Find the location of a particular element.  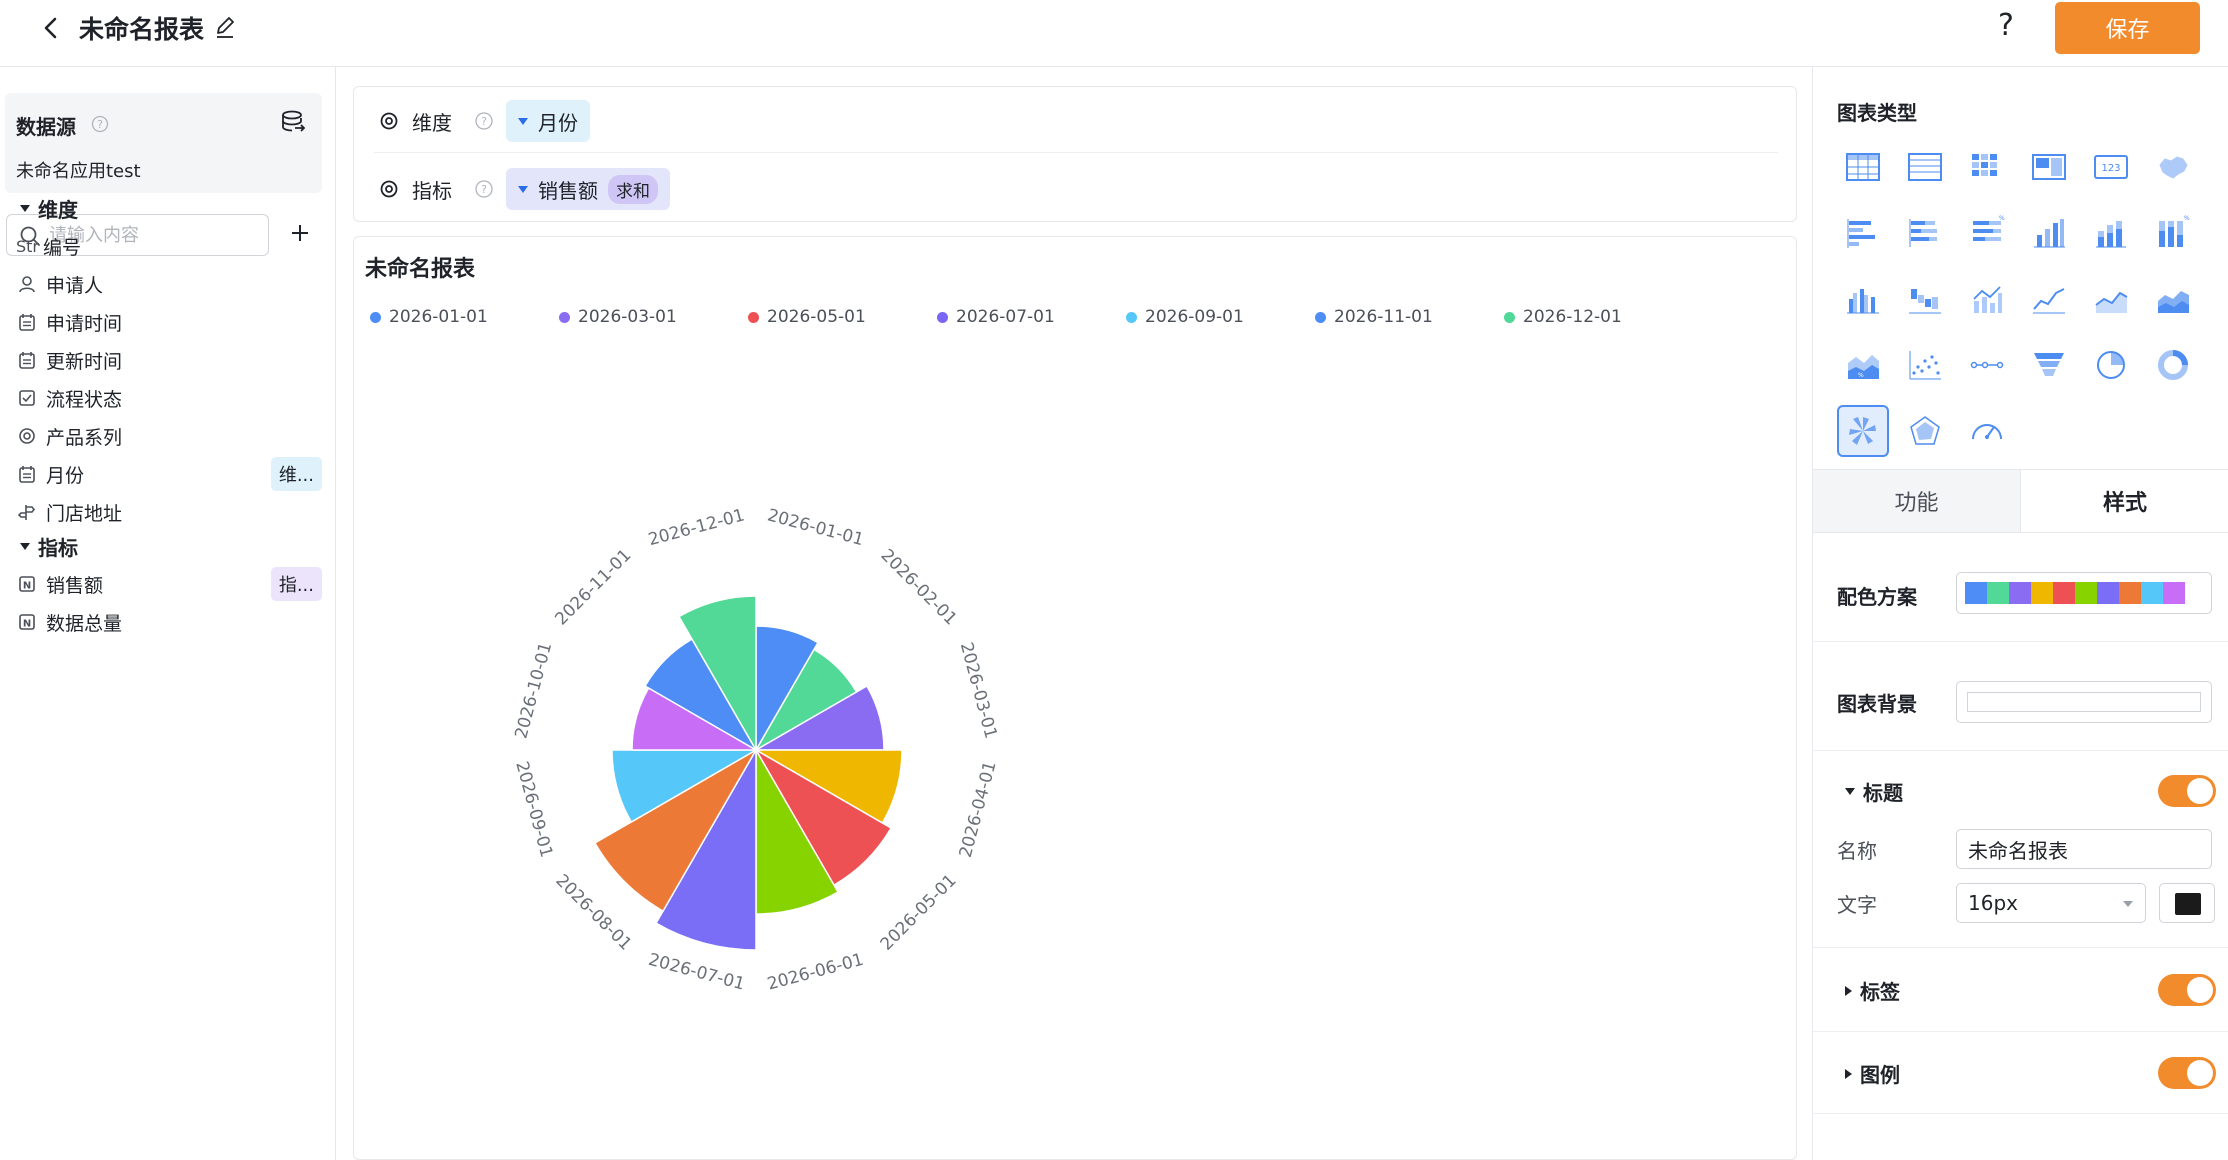

waterfall-icon is located at coordinates (1925, 299).